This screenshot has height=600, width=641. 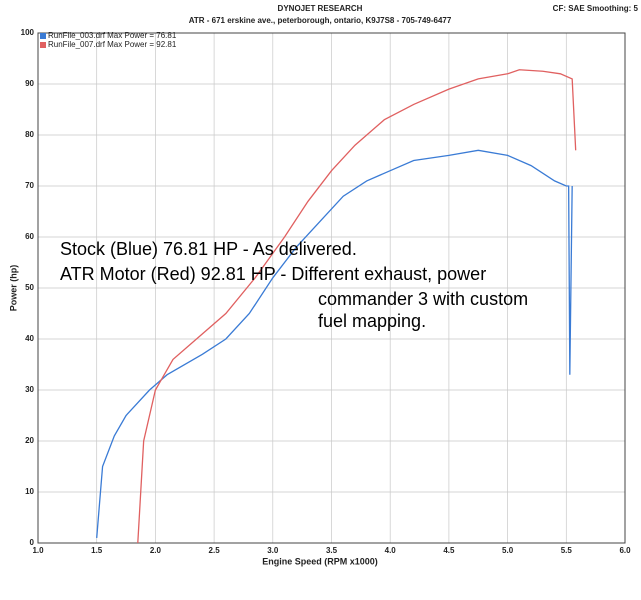 What do you see at coordinates (29, 185) in the screenshot?
I see `y-tick-label: 70` at bounding box center [29, 185].